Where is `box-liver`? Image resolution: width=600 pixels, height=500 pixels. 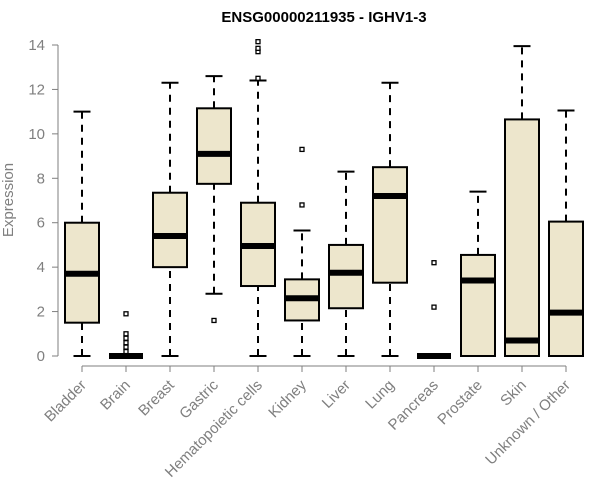 box-liver is located at coordinates (346, 263).